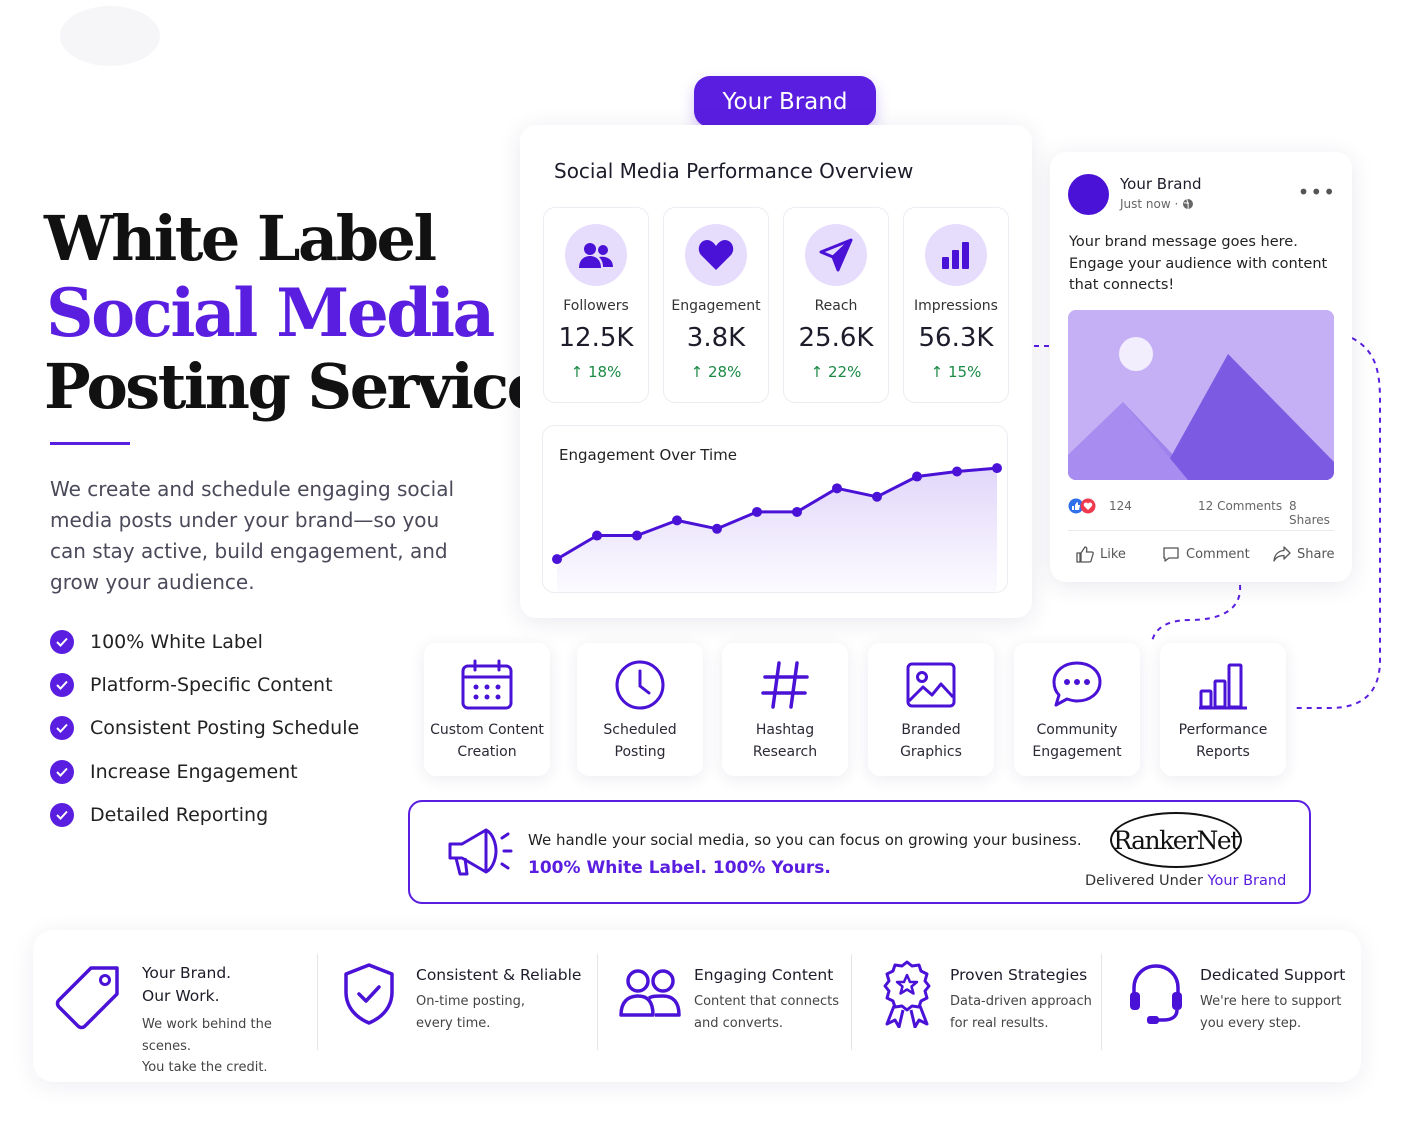  What do you see at coordinates (1188, 204) in the screenshot?
I see `globe-icon` at bounding box center [1188, 204].